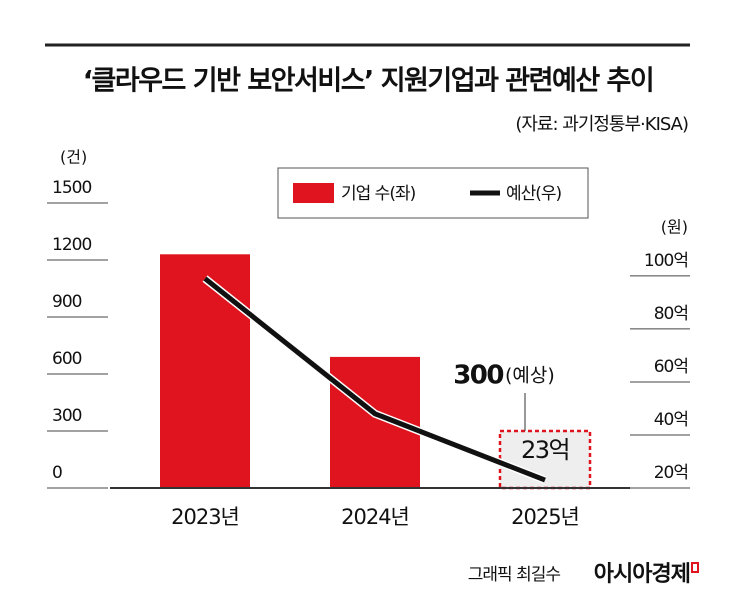  I want to click on y2-tick-label: 20억, so click(671, 473).